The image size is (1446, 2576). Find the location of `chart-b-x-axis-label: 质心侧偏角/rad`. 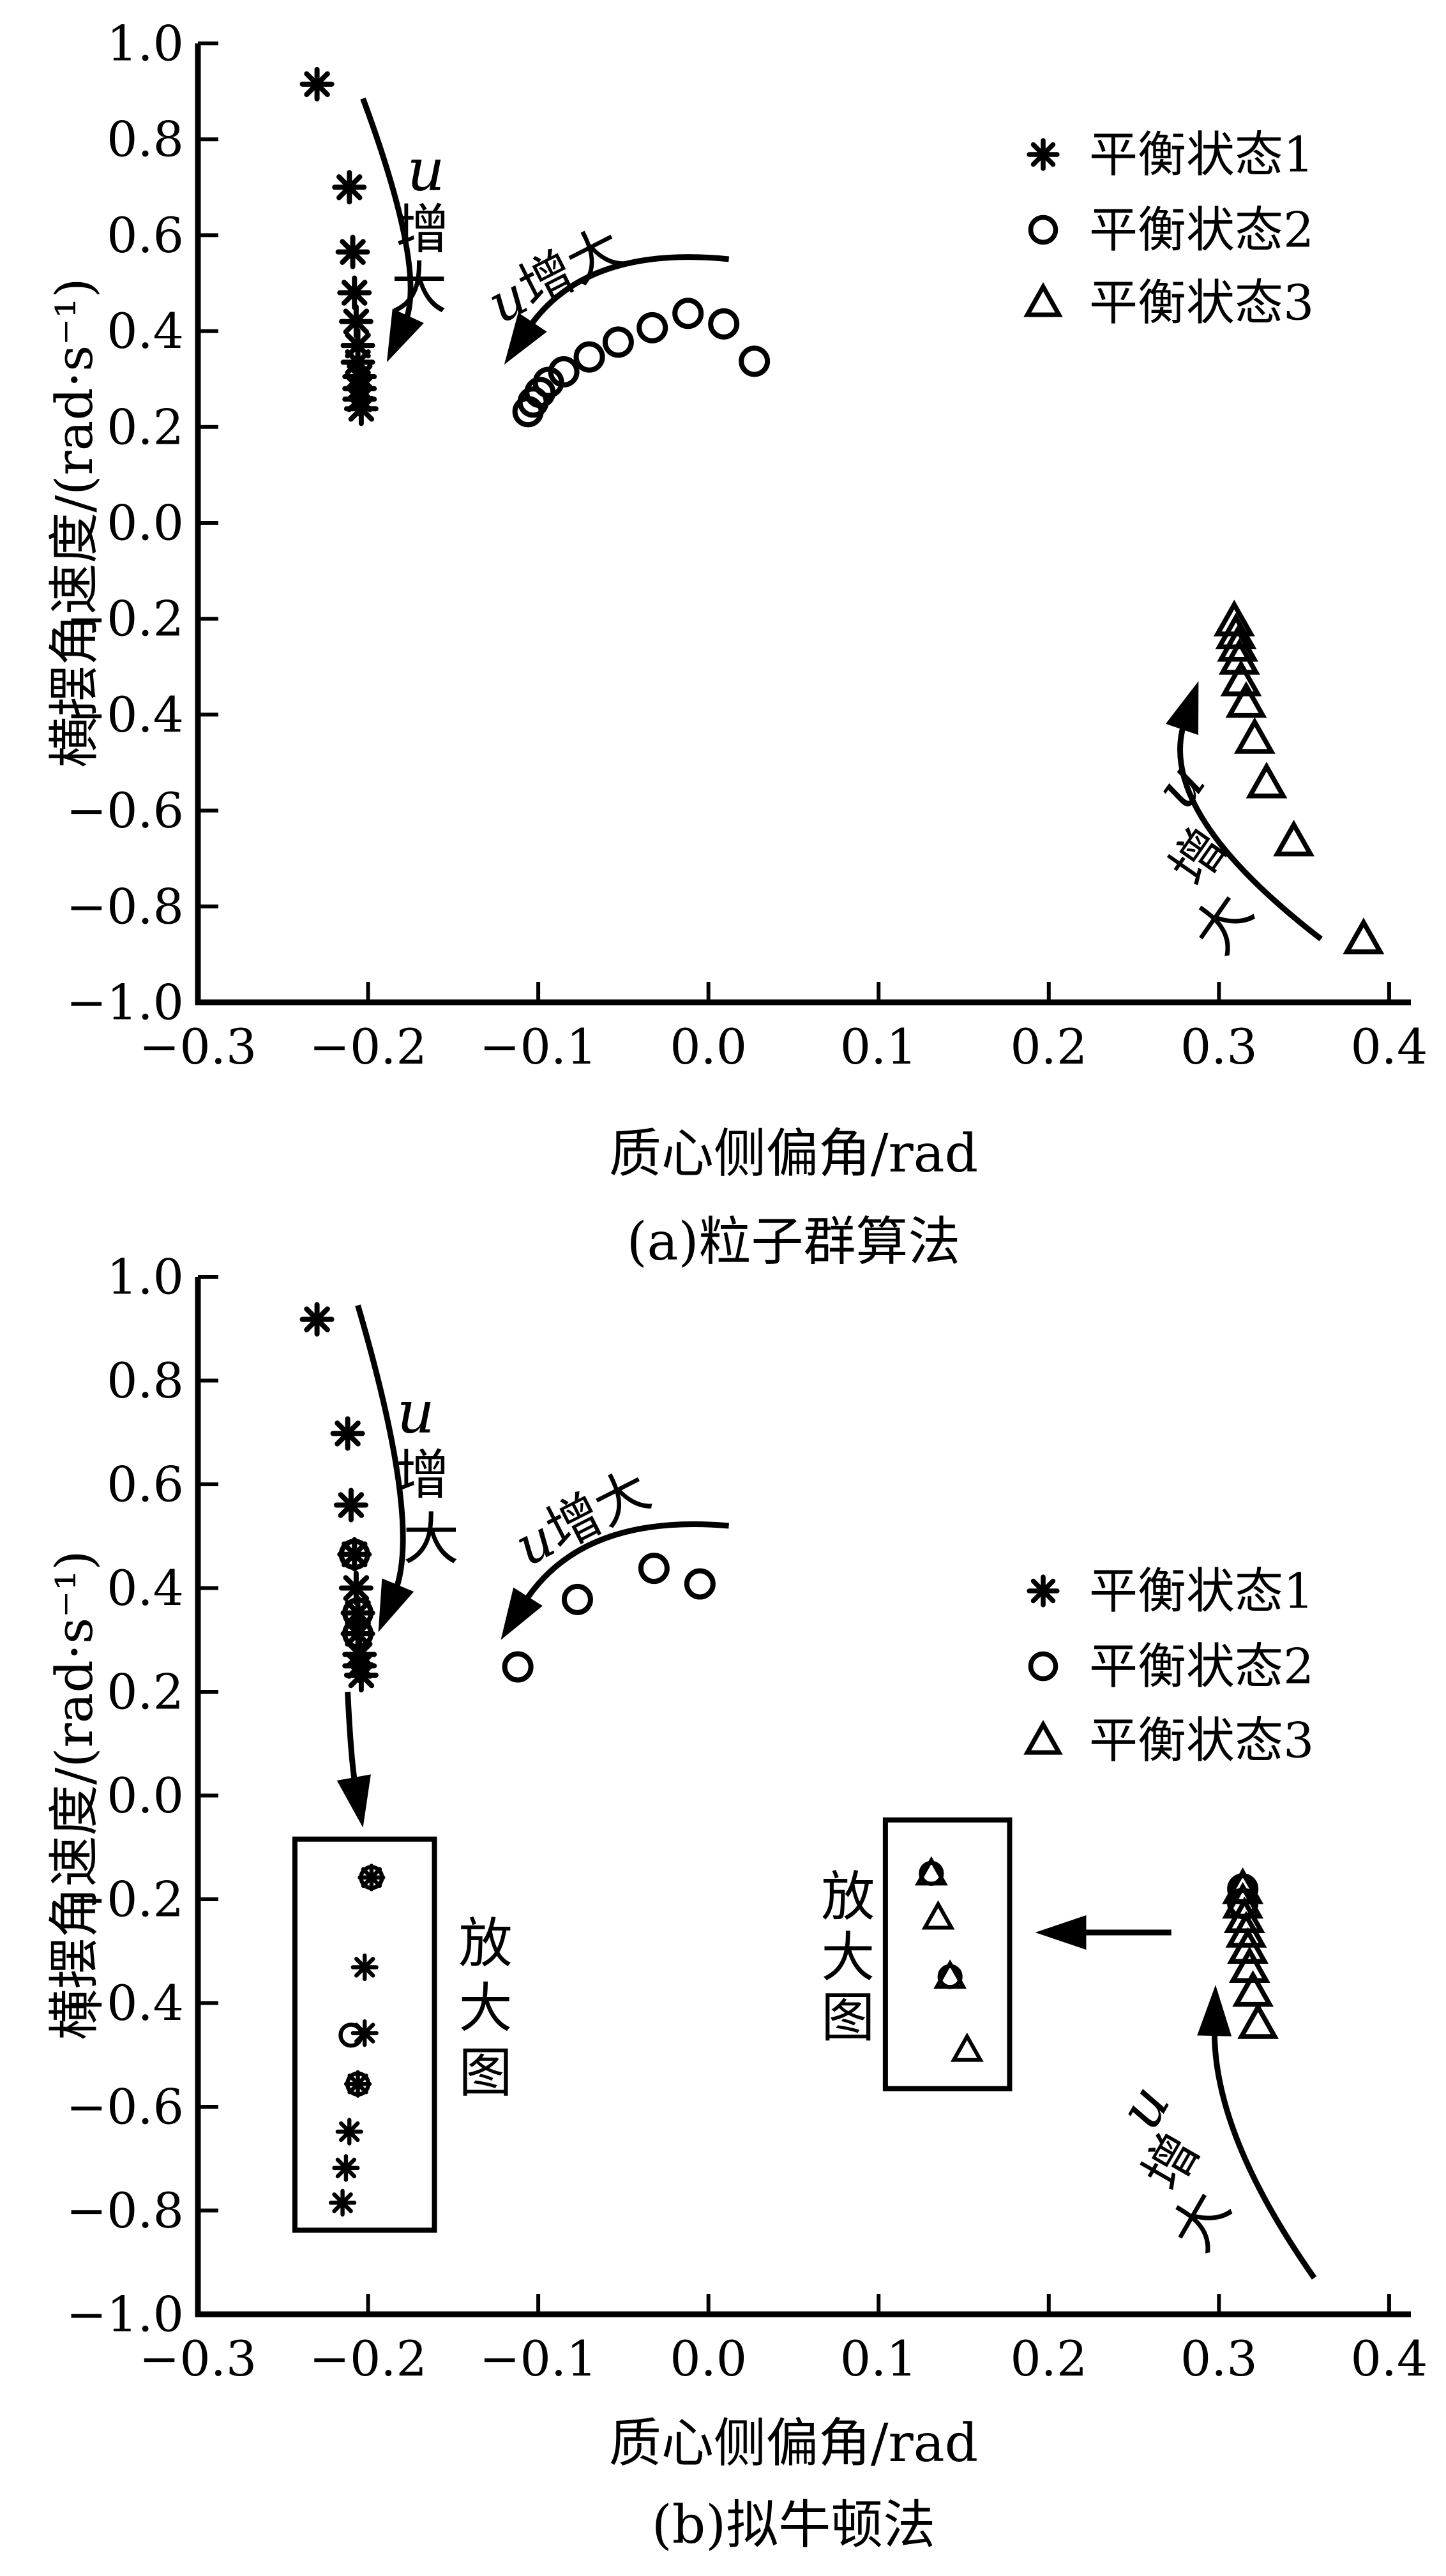

chart-b-x-axis-label: 质心侧偏角/rad is located at coordinates (793, 2443).